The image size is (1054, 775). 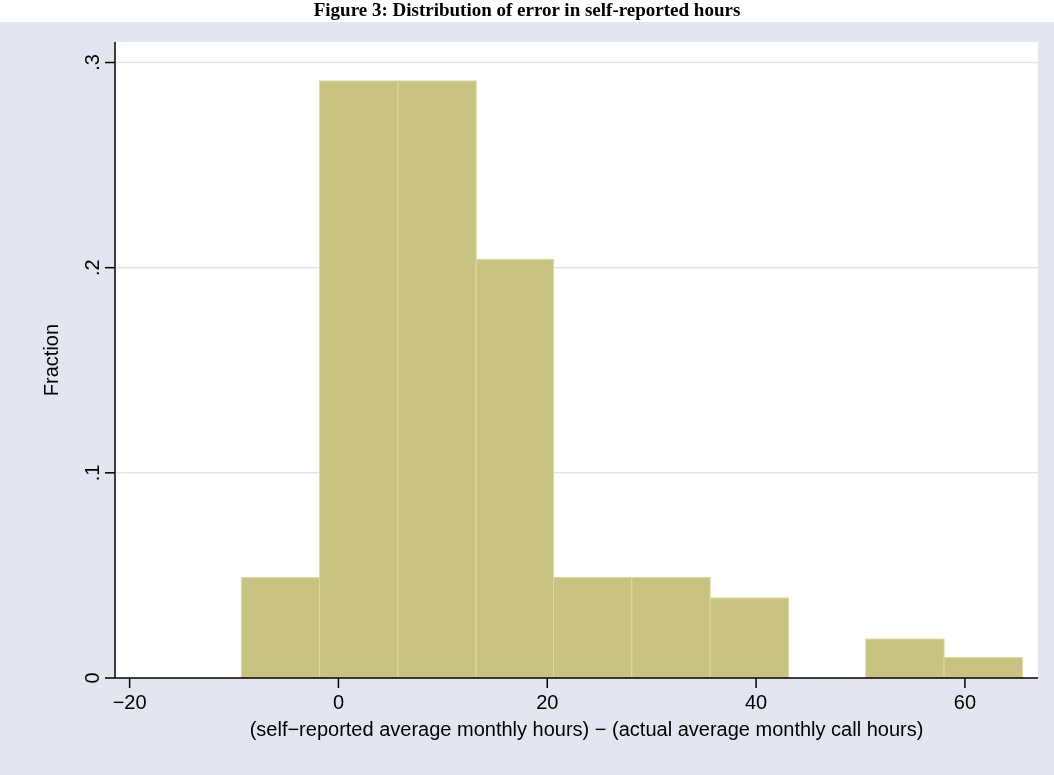 I want to click on x-tick-label: −20, so click(x=129, y=702).